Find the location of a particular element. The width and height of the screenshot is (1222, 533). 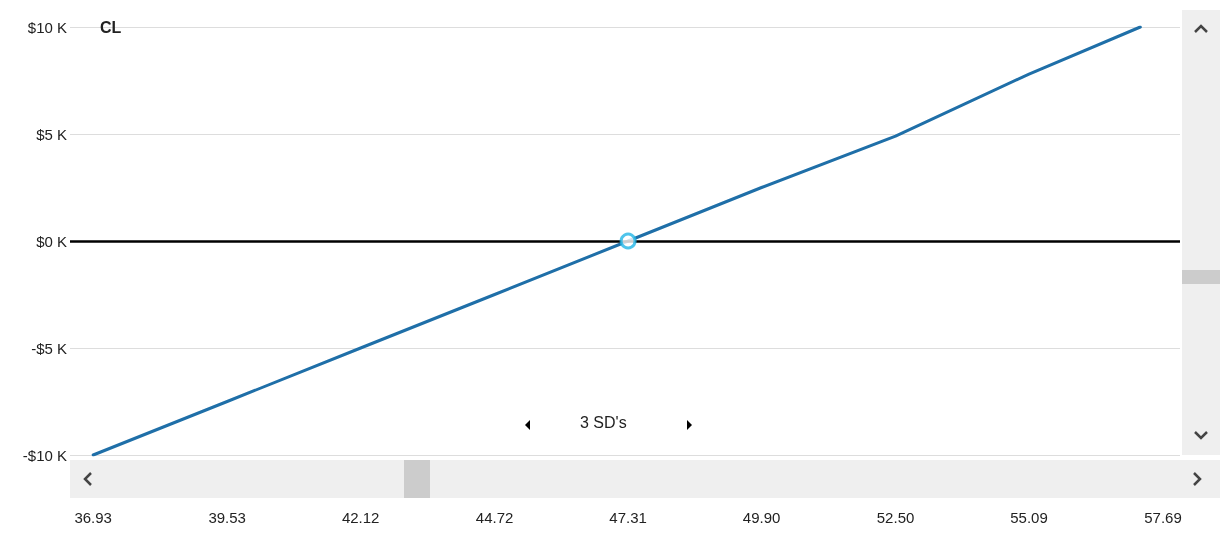

y-tick-label: -$10 K is located at coordinates (44, 455).